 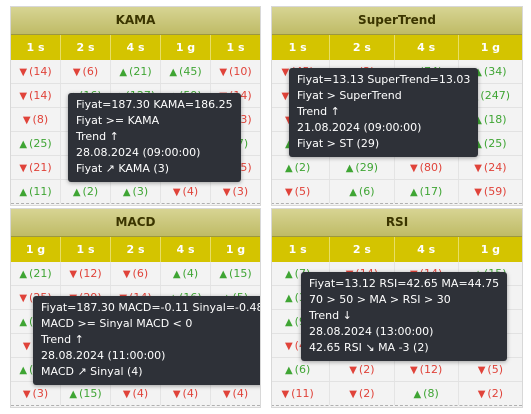 What do you see at coordinates (380, 299) in the screenshot?
I see `tooltip-line: 70 > 50 > MA > RSI > 30` at bounding box center [380, 299].